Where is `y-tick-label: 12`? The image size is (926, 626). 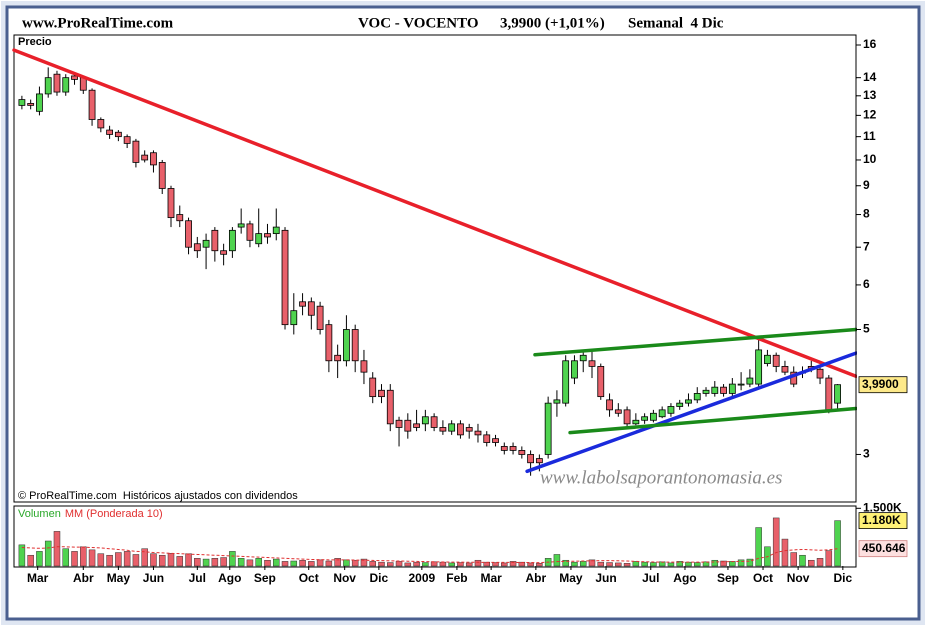
y-tick-label: 12 is located at coordinates (870, 115).